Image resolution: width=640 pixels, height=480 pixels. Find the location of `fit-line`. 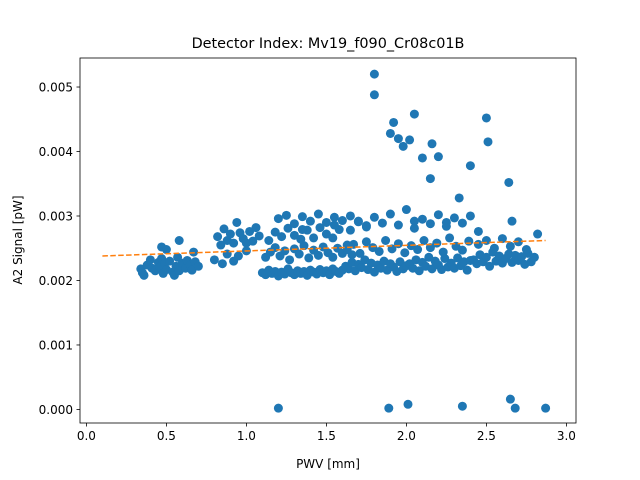

fit-line is located at coordinates (324, 248).